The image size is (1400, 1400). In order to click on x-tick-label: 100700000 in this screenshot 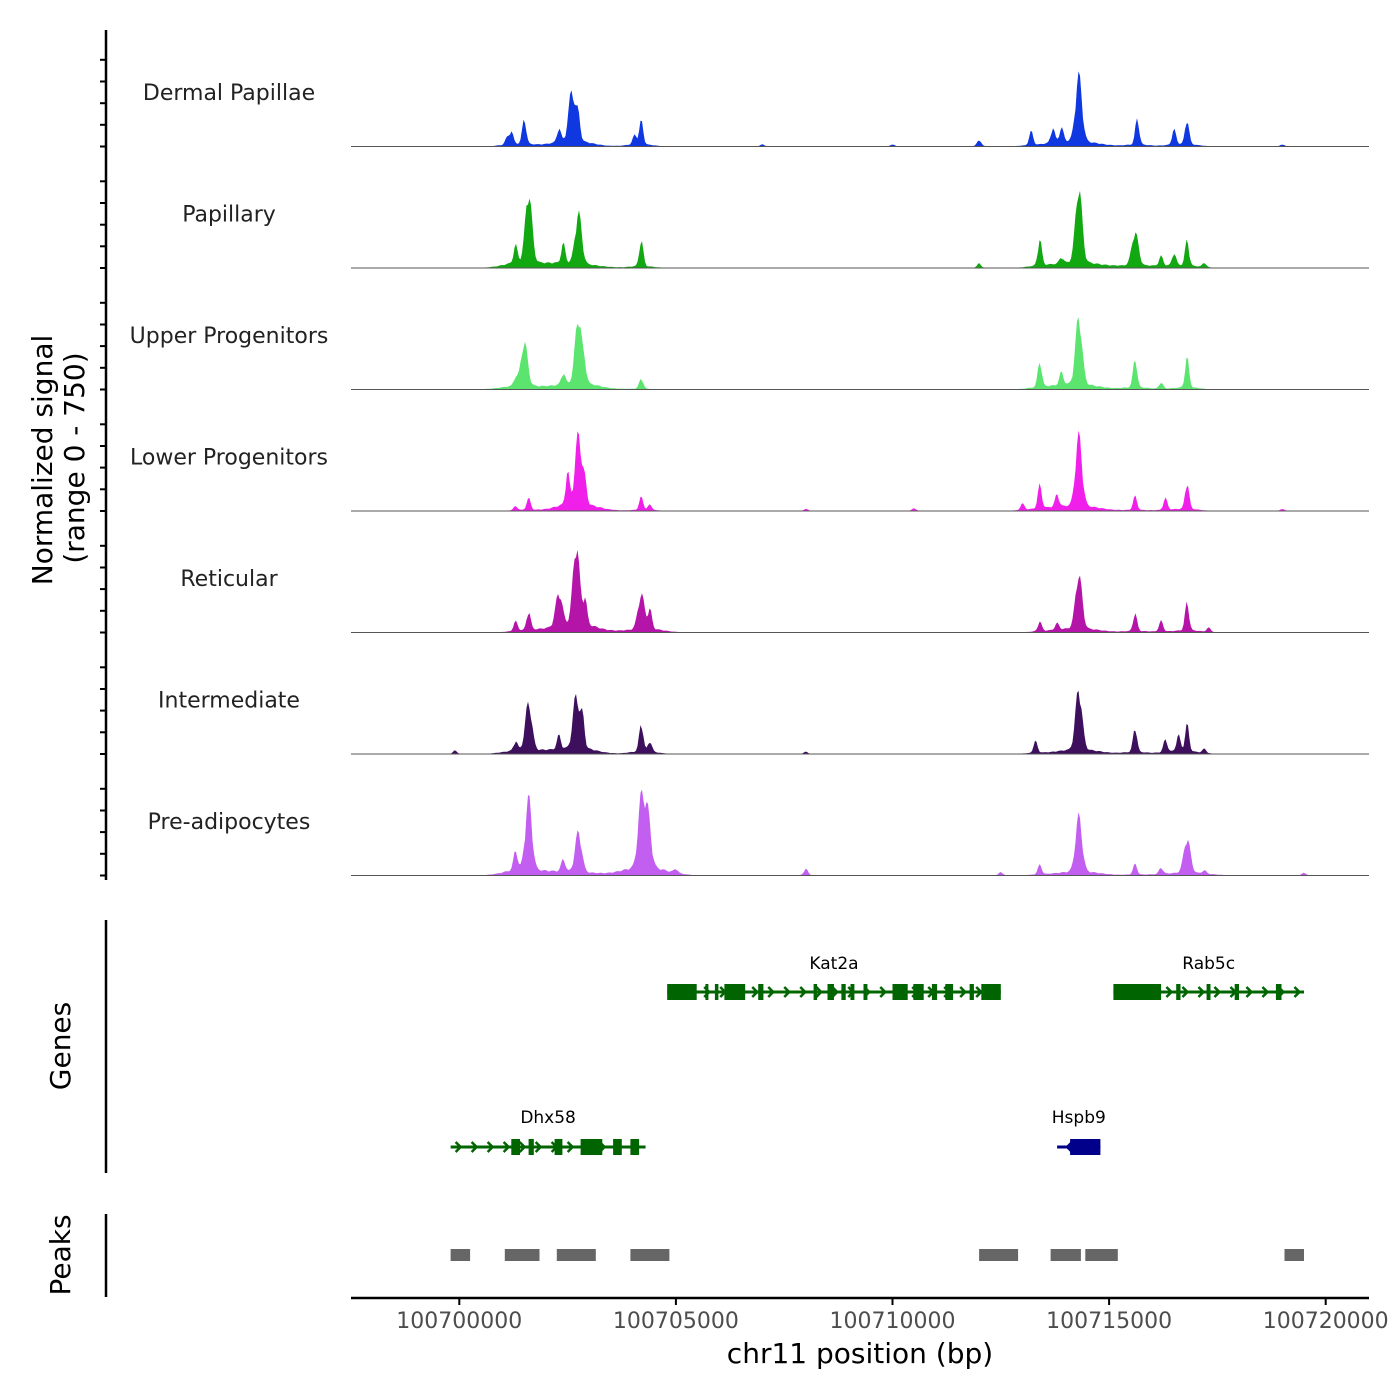, I will do `click(459, 1321)`.